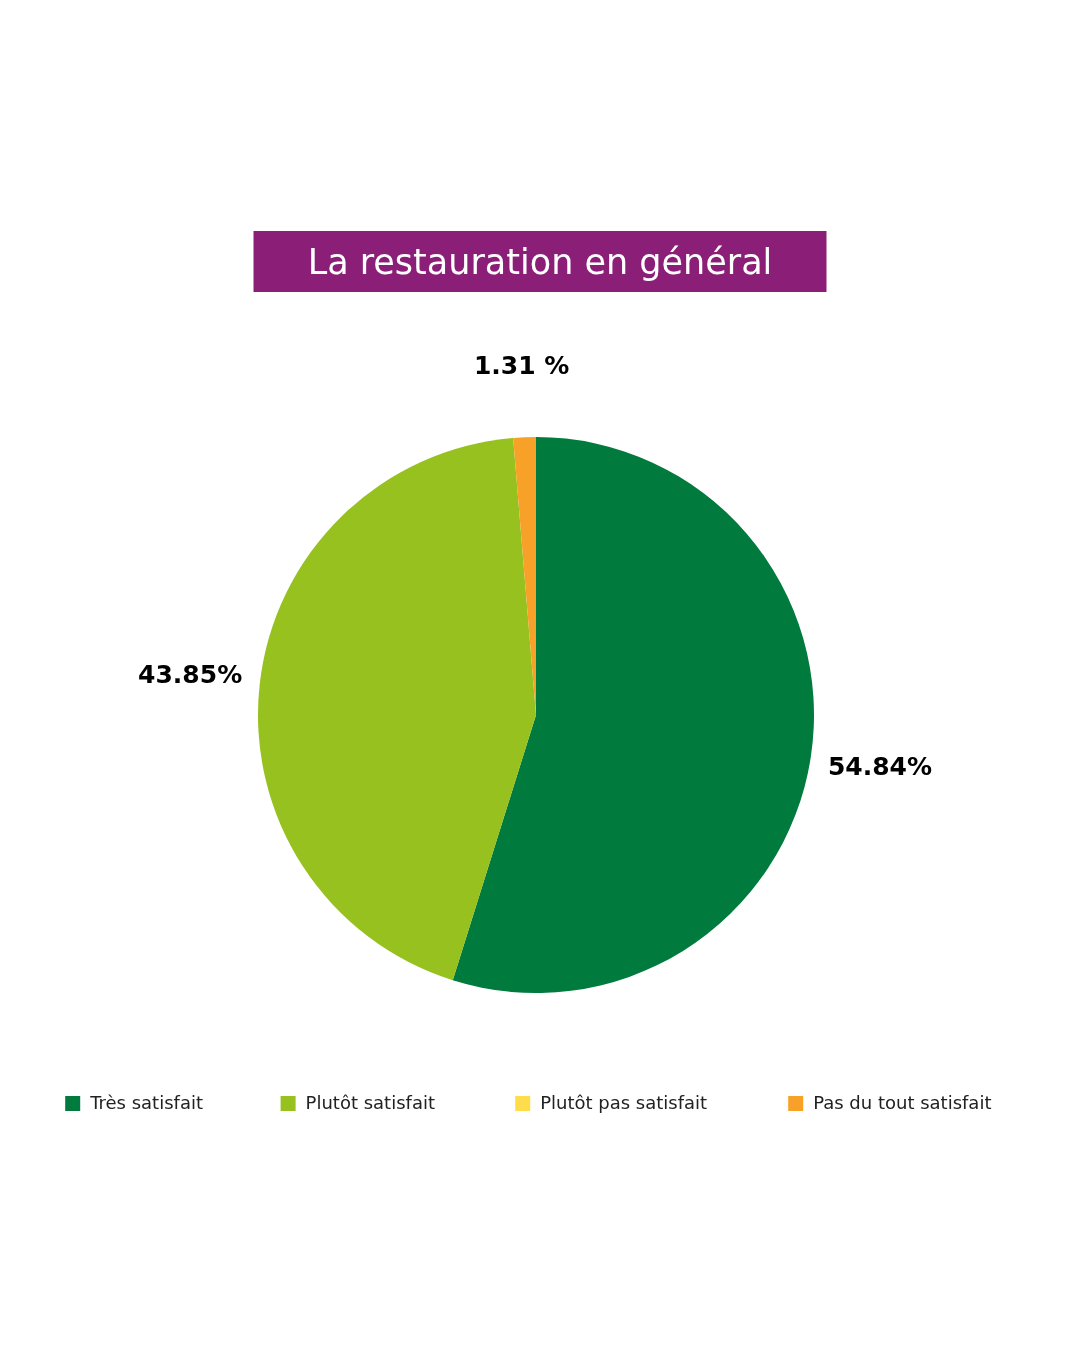 The image size is (1080, 1350). What do you see at coordinates (190, 675) in the screenshot?
I see `data-label: 43.85%` at bounding box center [190, 675].